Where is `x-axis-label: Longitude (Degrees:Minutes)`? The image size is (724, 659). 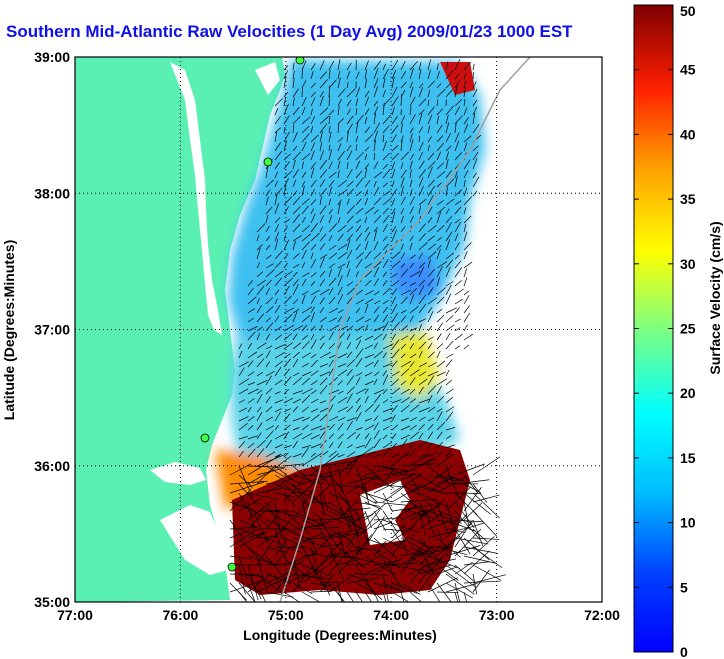
x-axis-label: Longitude (Degrees:Minutes) is located at coordinates (340, 635).